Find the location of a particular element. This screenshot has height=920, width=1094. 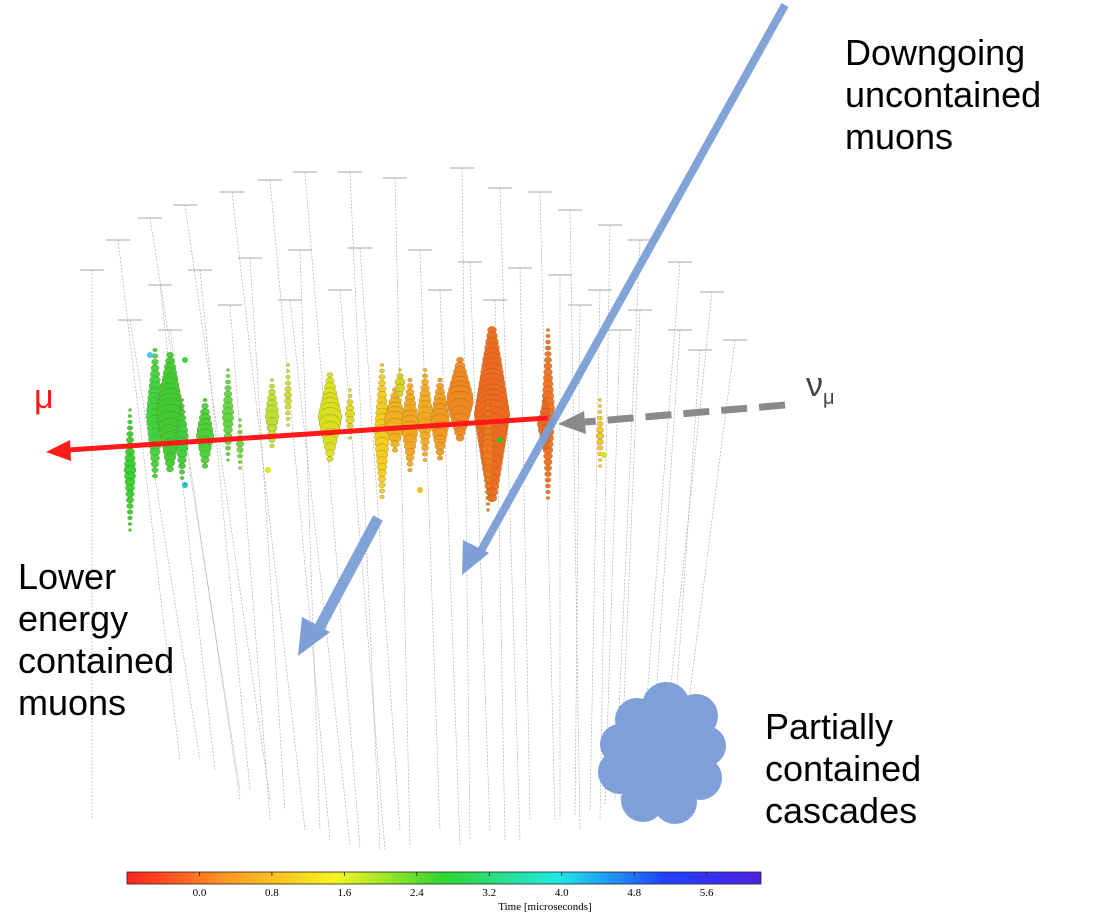

colorbar-axis-title: Time [microseconds] is located at coordinates (545, 907).